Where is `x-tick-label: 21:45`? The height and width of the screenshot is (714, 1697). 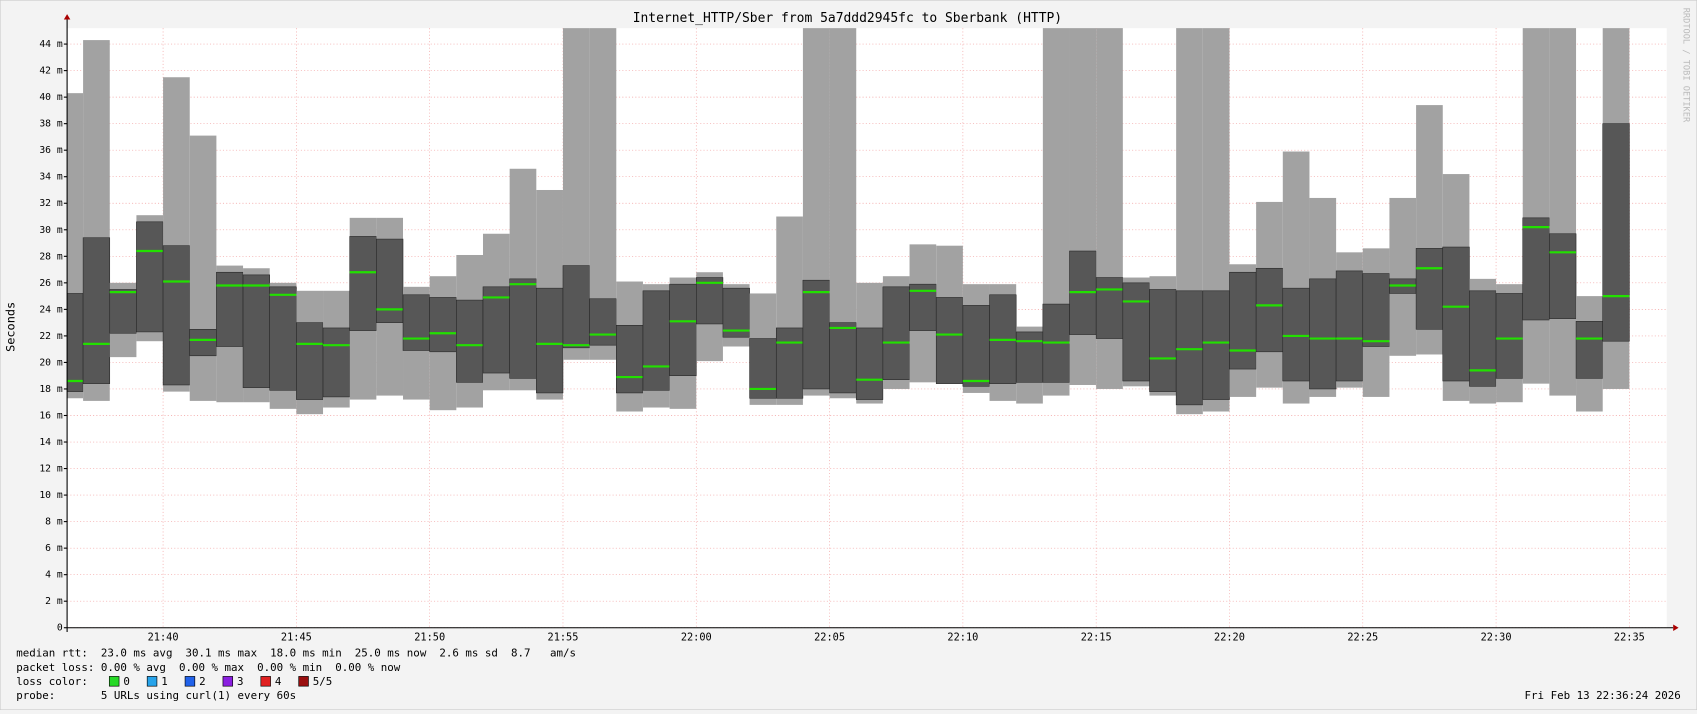
x-tick-label: 21:45 is located at coordinates (296, 637).